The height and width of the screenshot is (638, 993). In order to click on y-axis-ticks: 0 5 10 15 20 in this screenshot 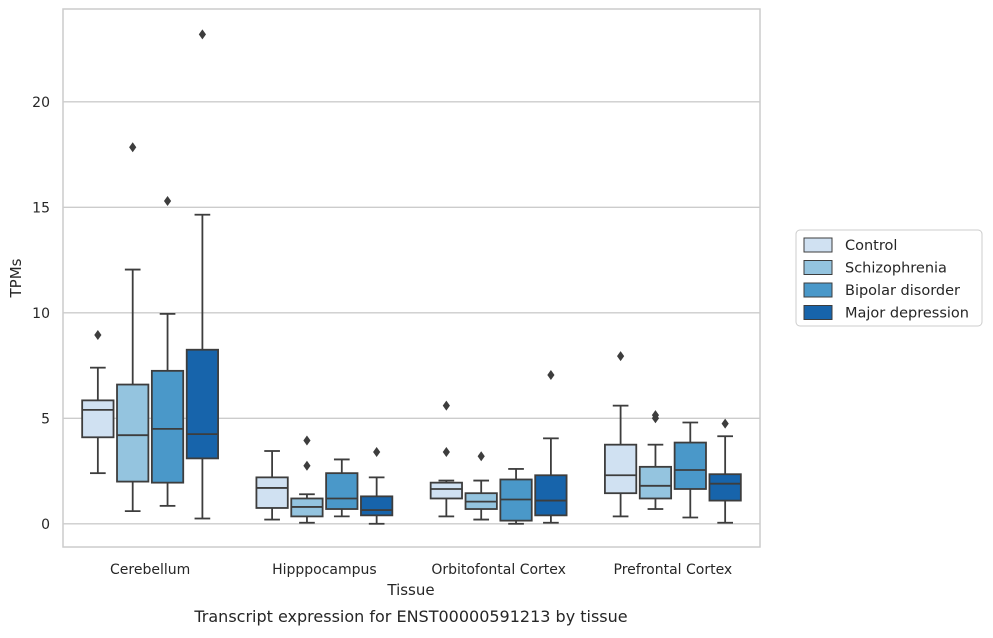, I will do `click(41, 314)`.